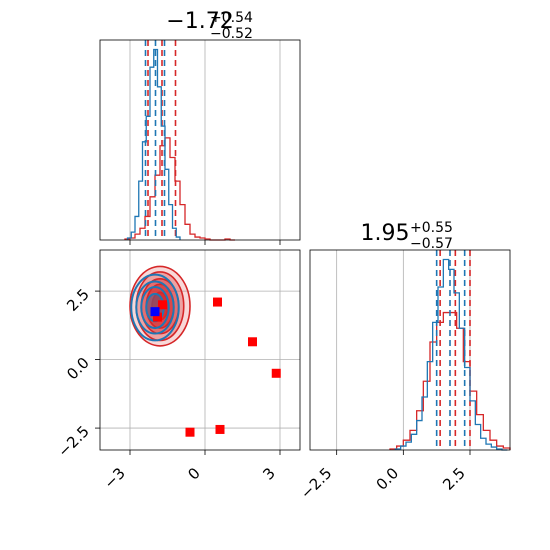 This screenshot has height=550, width=550. I want to click on x-hist-step-a, so click(179, 189).